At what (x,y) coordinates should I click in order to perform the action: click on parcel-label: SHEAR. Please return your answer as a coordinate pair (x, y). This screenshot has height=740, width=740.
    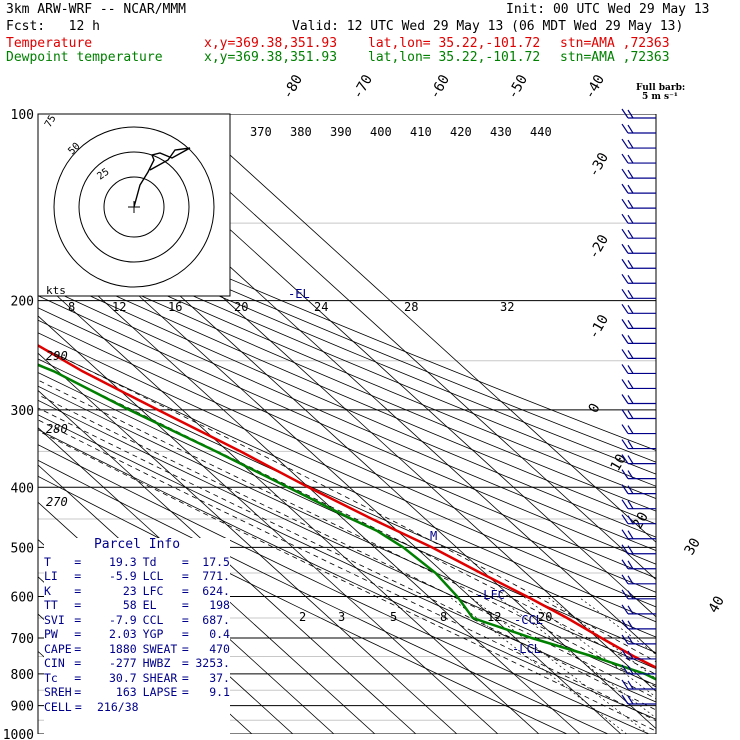
    Looking at the image, I should click on (160, 677).